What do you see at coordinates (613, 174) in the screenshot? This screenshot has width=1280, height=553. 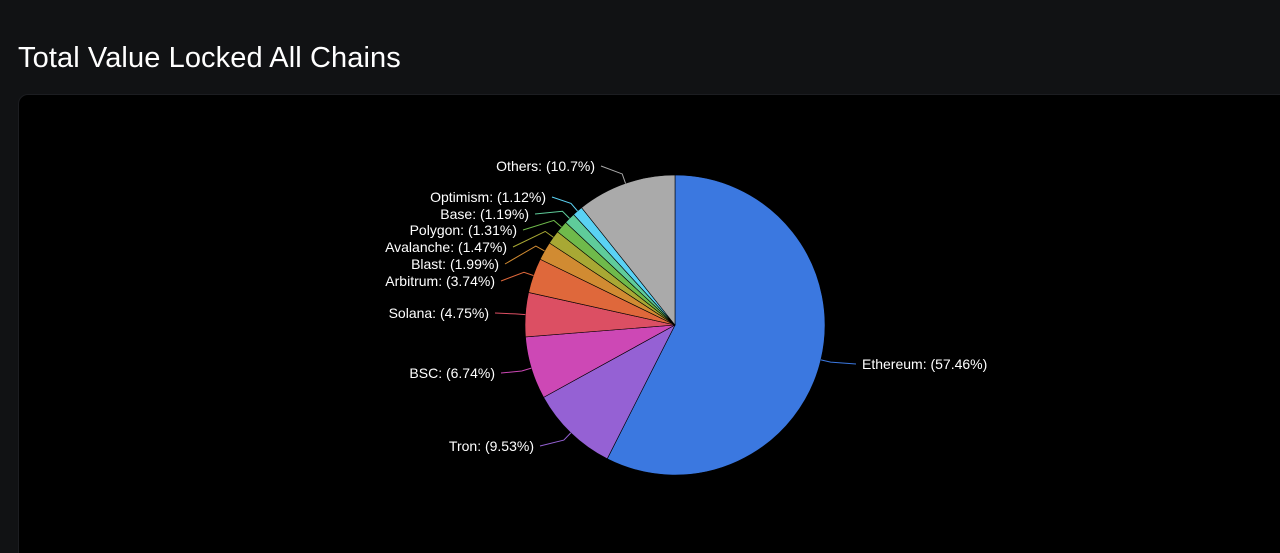 I see `leader-line-others` at bounding box center [613, 174].